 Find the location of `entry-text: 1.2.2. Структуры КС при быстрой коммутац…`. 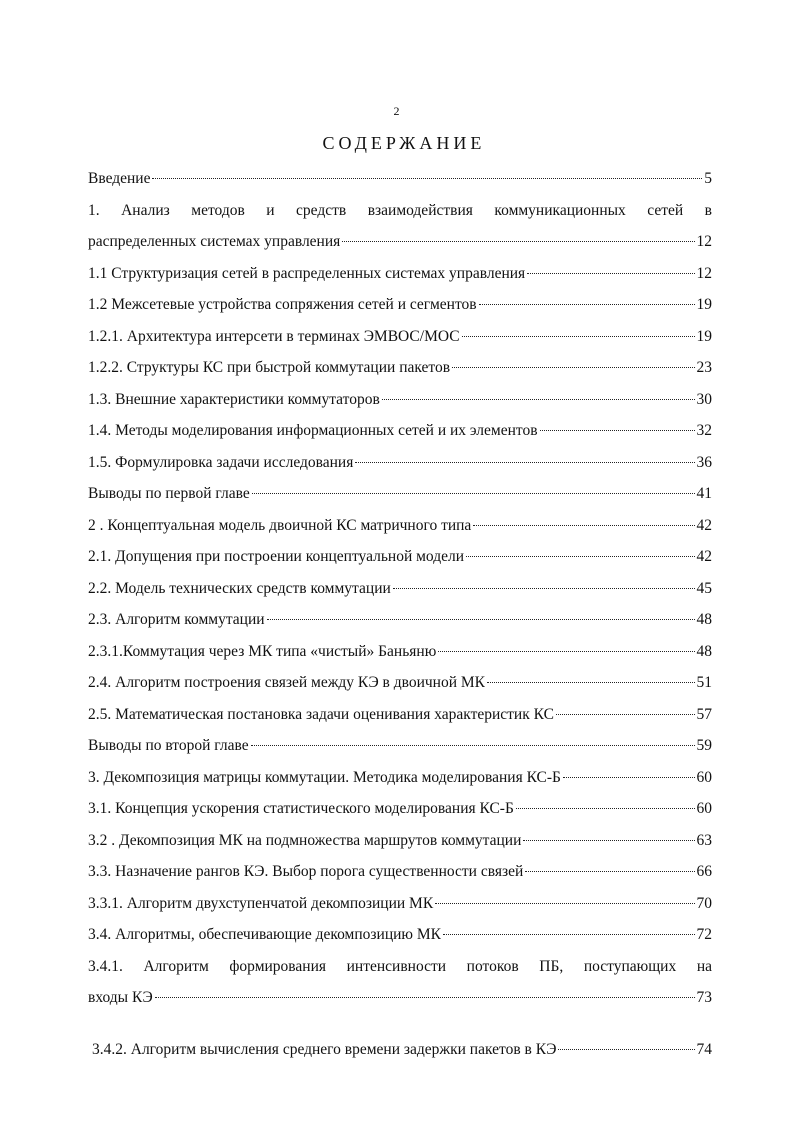

entry-text: 1.2.2. Структуры КС при быстрой коммутац… is located at coordinates (269, 367).